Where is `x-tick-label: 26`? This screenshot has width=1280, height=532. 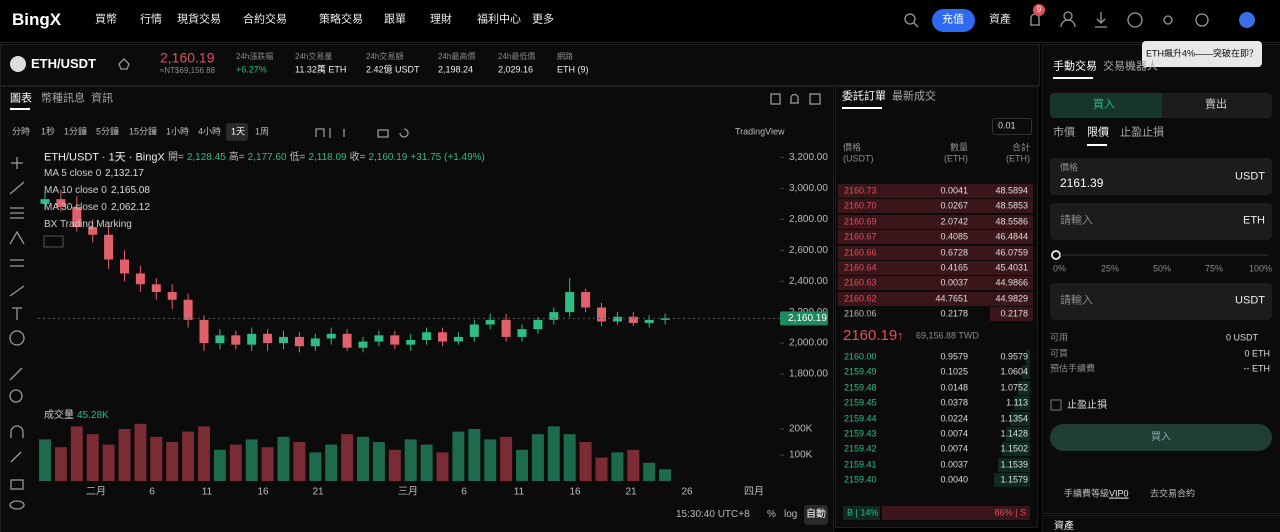
x-tick-label: 26 is located at coordinates (687, 492).